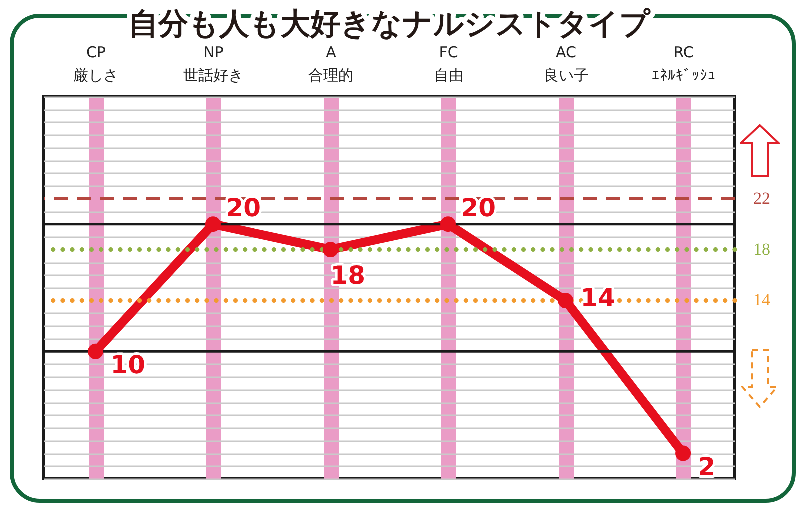 The height and width of the screenshot is (507, 800). What do you see at coordinates (762, 198) in the screenshot?
I see `ref-line-label: 22` at bounding box center [762, 198].